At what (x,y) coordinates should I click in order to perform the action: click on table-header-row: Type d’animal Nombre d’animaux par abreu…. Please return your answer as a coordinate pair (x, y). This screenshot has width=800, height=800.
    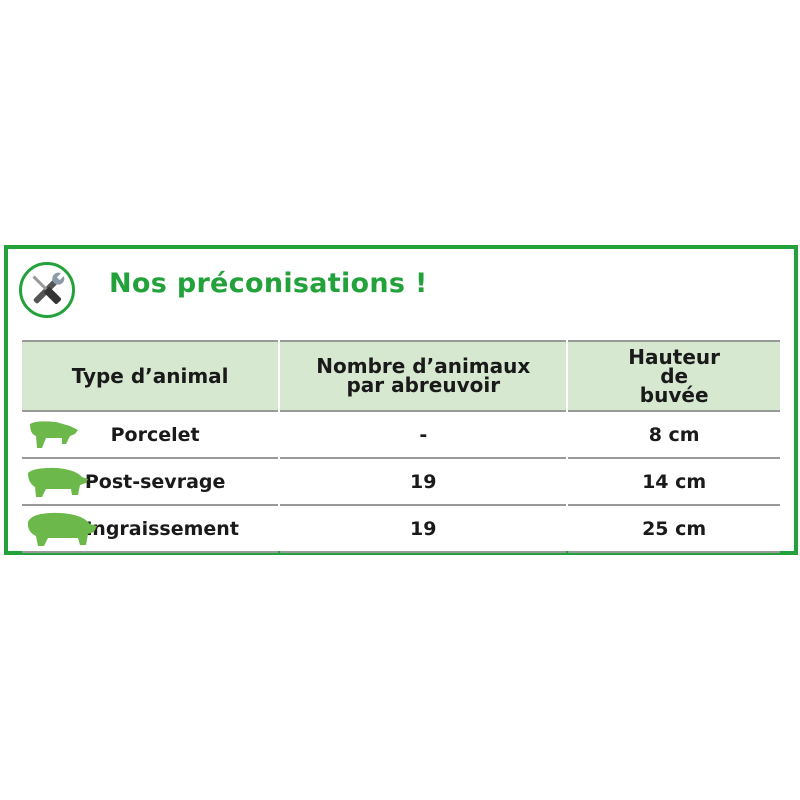
    Looking at the image, I should click on (401, 376).